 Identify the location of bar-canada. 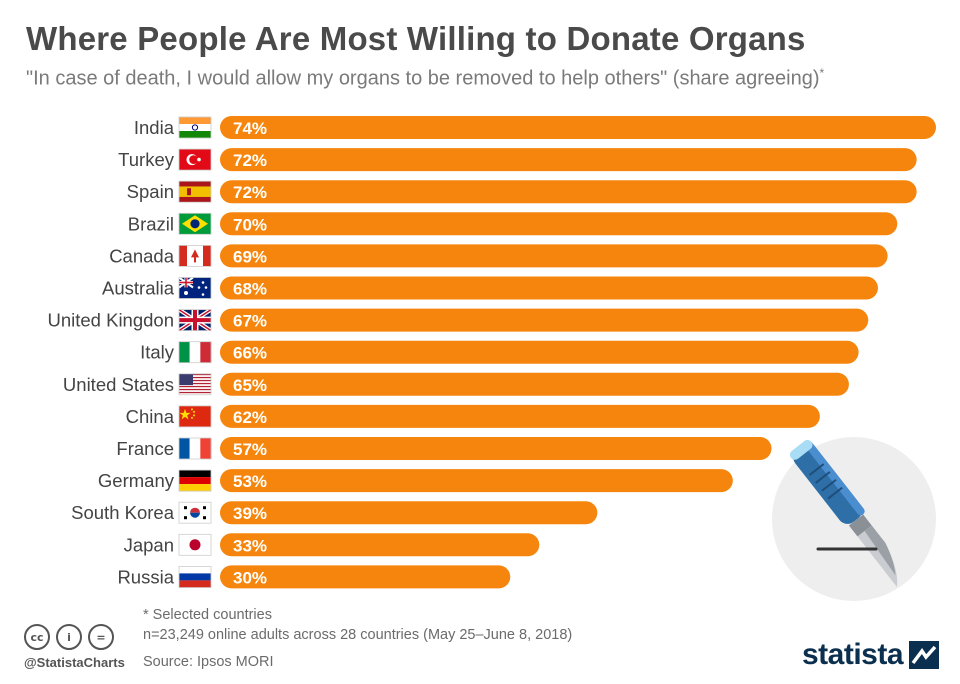
(554, 256).